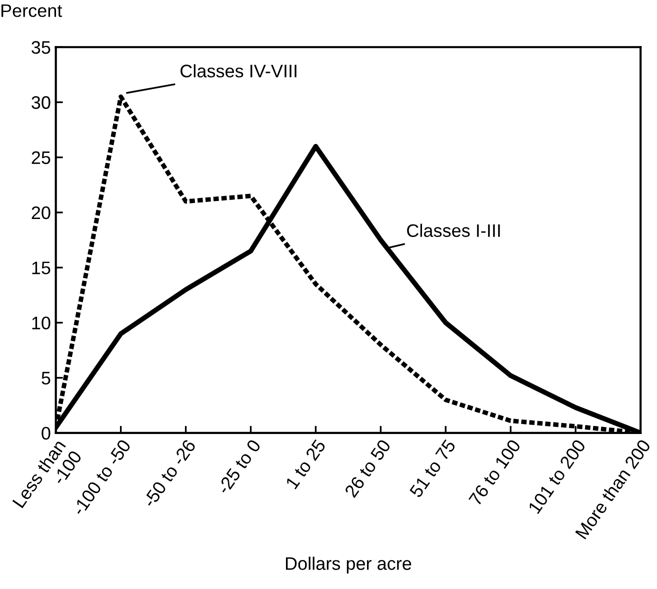  Describe the element at coordinates (41, 47) in the screenshot. I see `y-tick-label: 35` at that location.